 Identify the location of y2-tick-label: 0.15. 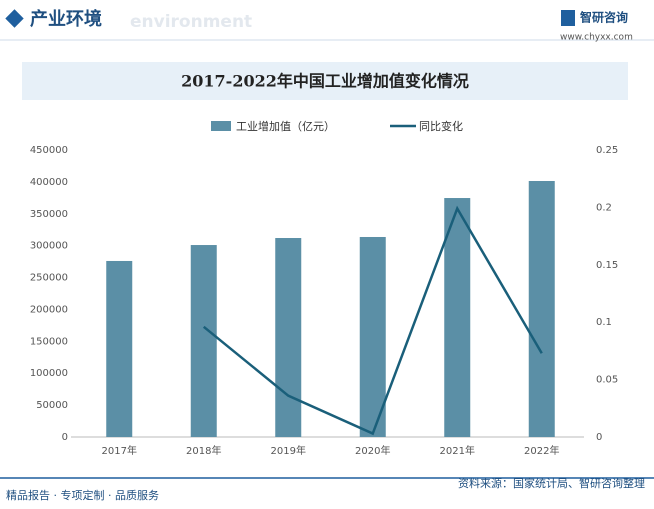
(607, 265).